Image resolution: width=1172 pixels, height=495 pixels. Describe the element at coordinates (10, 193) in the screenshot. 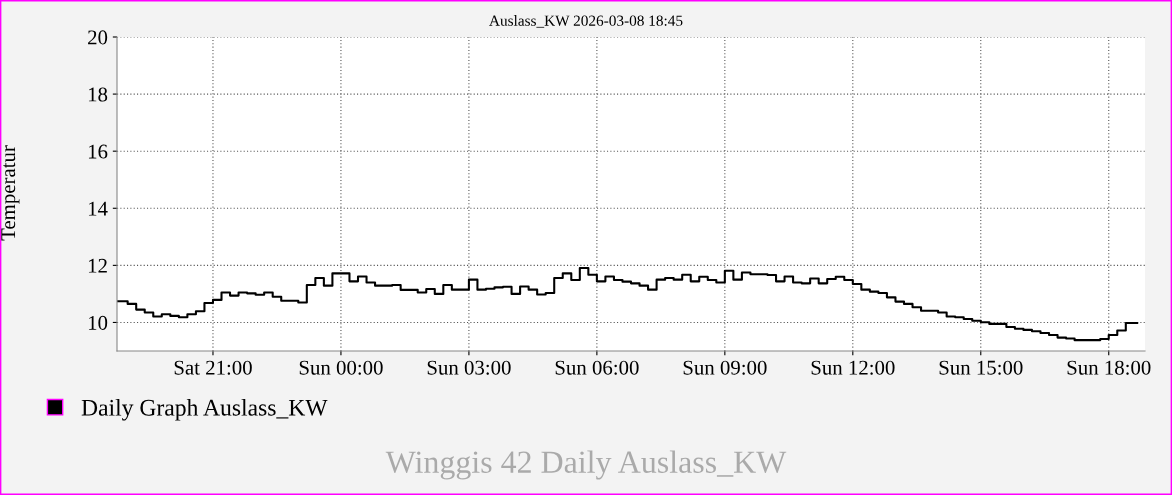

I see `y-axis-title: Temperatur` at that location.